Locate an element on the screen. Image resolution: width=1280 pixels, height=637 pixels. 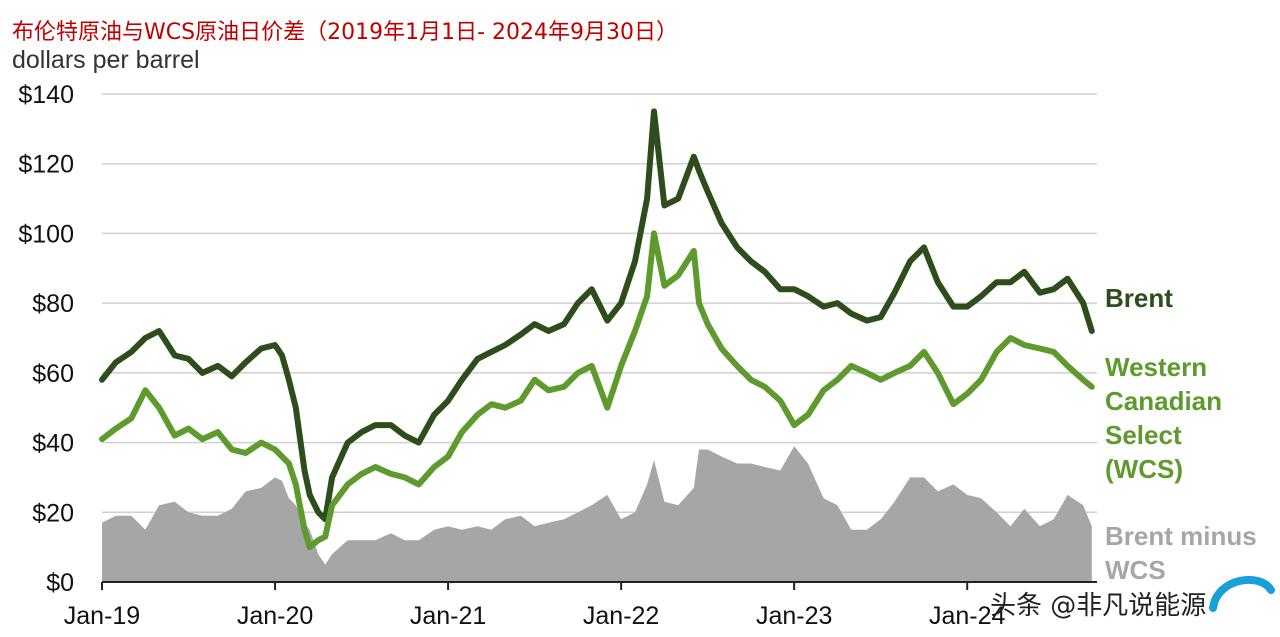
series-label-line: Select is located at coordinates (1143, 435).